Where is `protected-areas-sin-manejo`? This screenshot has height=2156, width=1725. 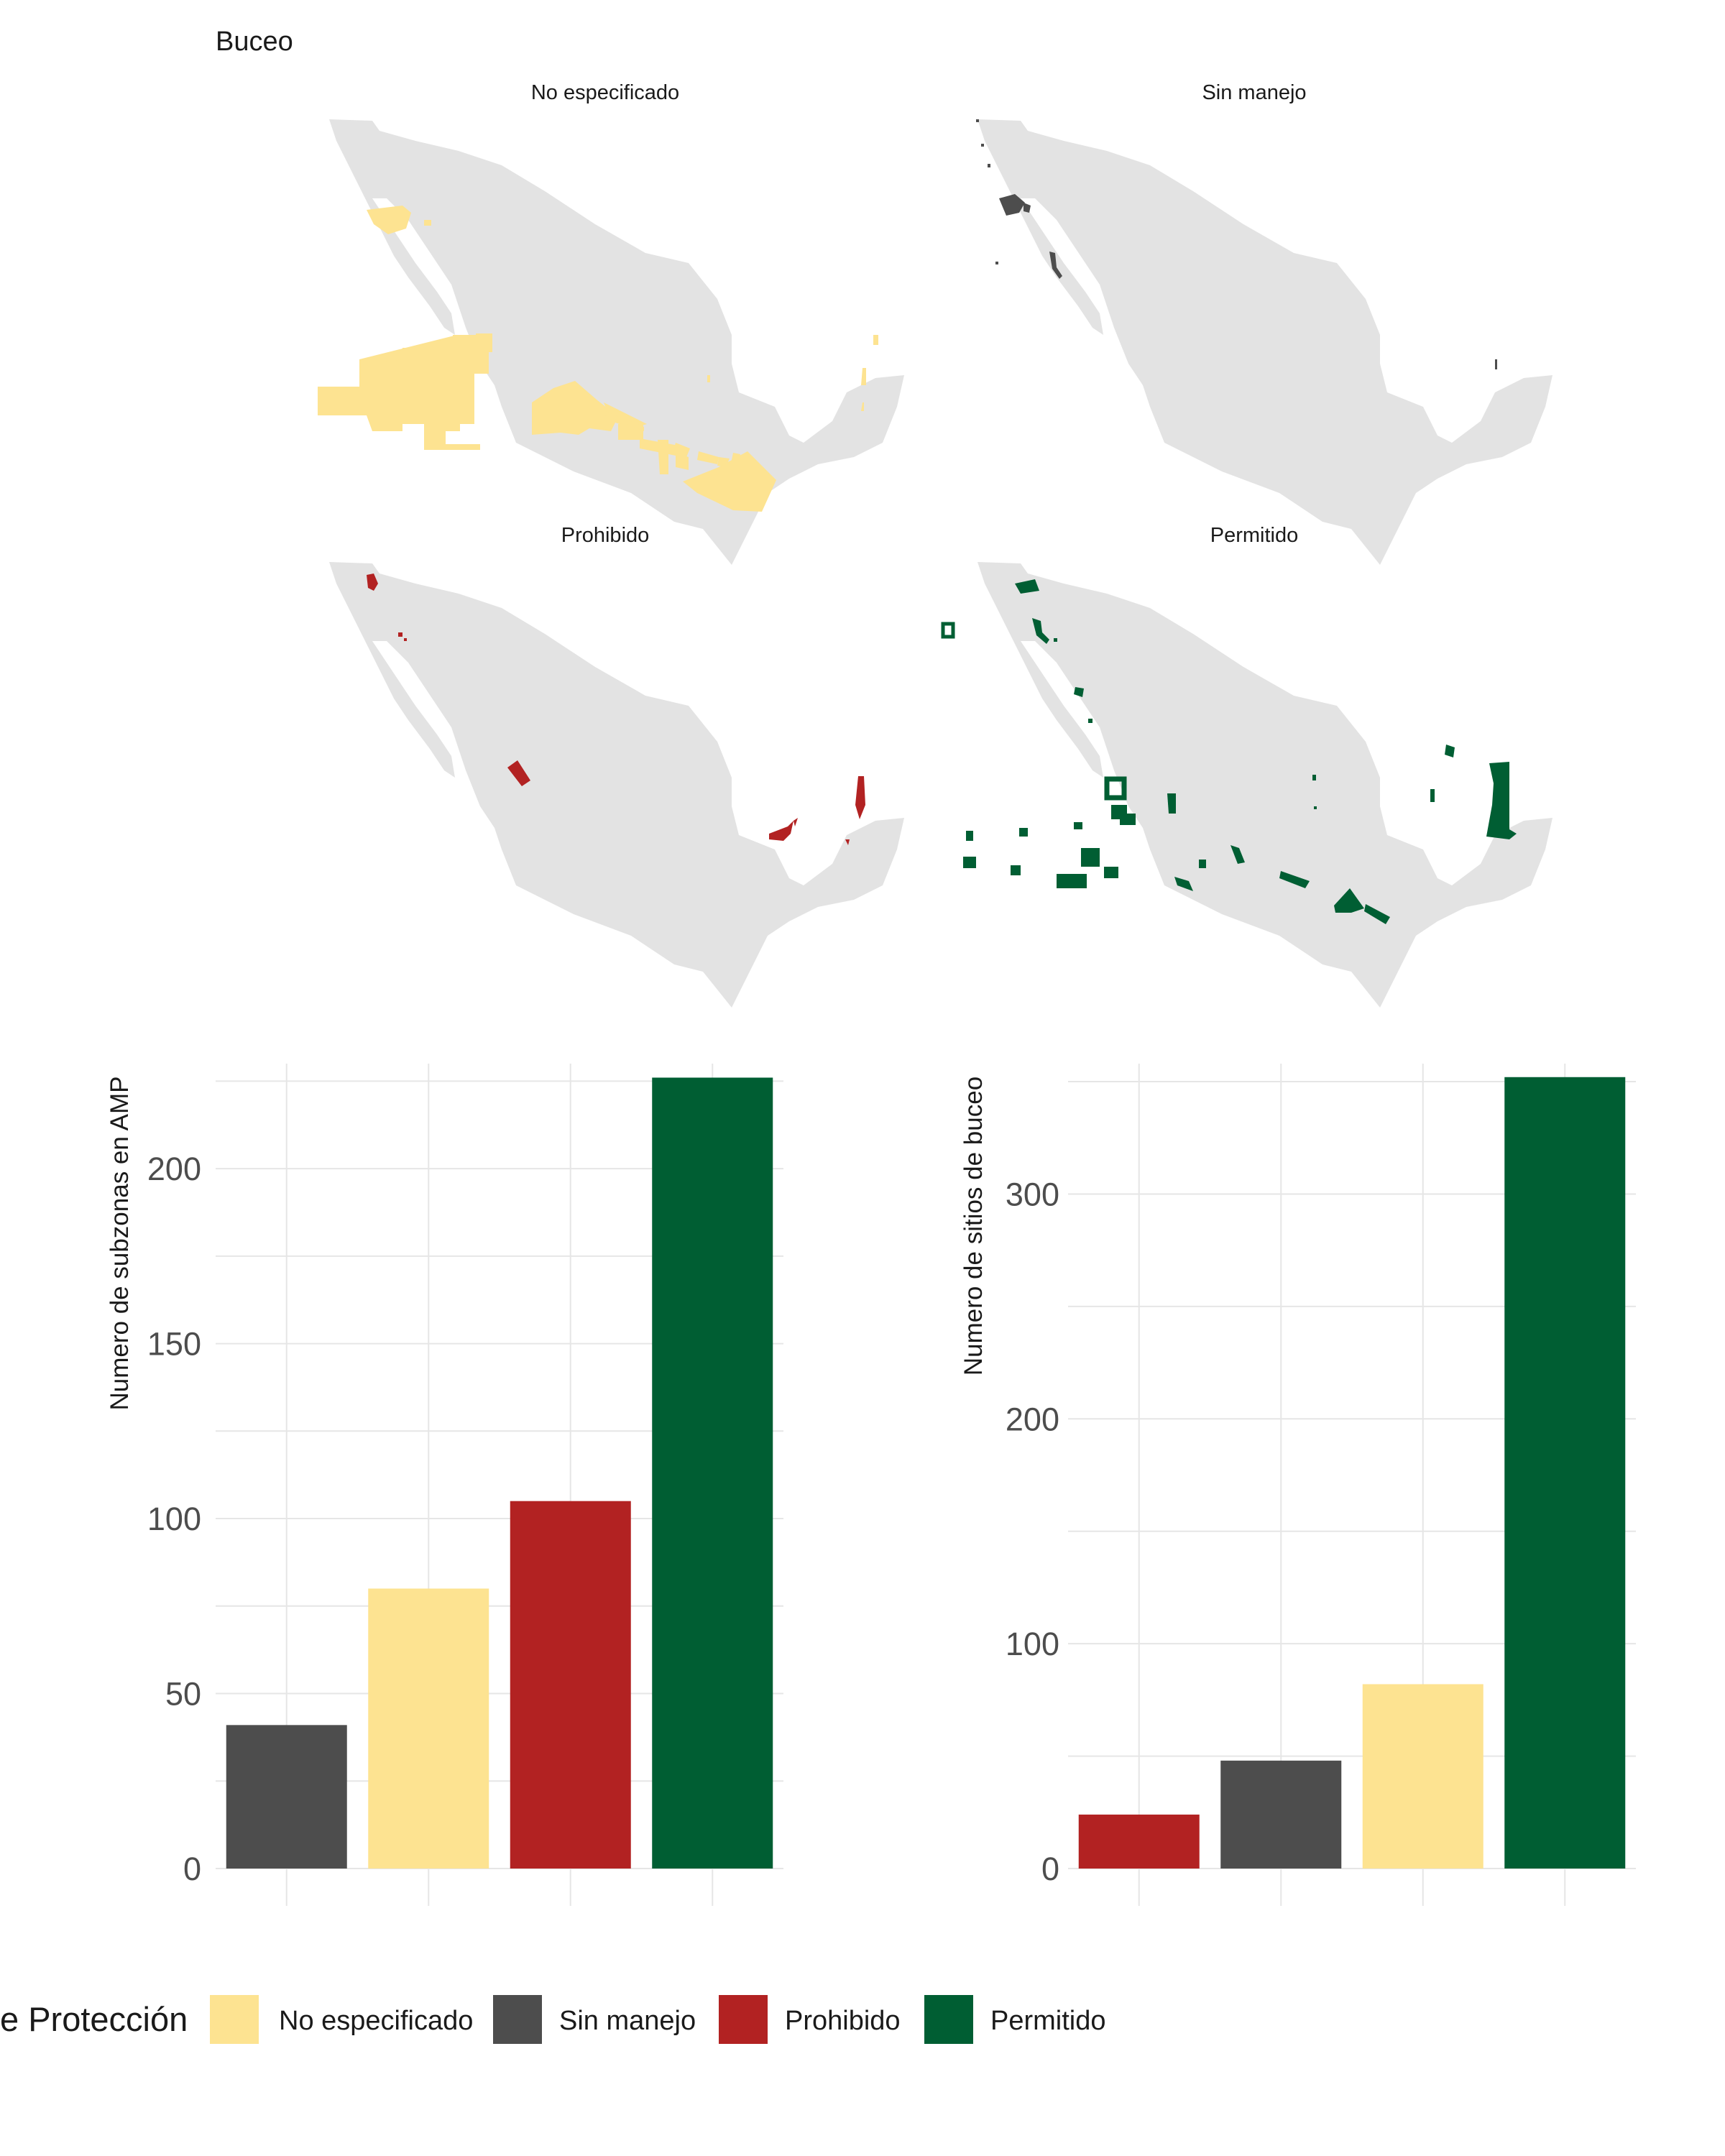 protected-areas-sin-manejo is located at coordinates (1236, 244).